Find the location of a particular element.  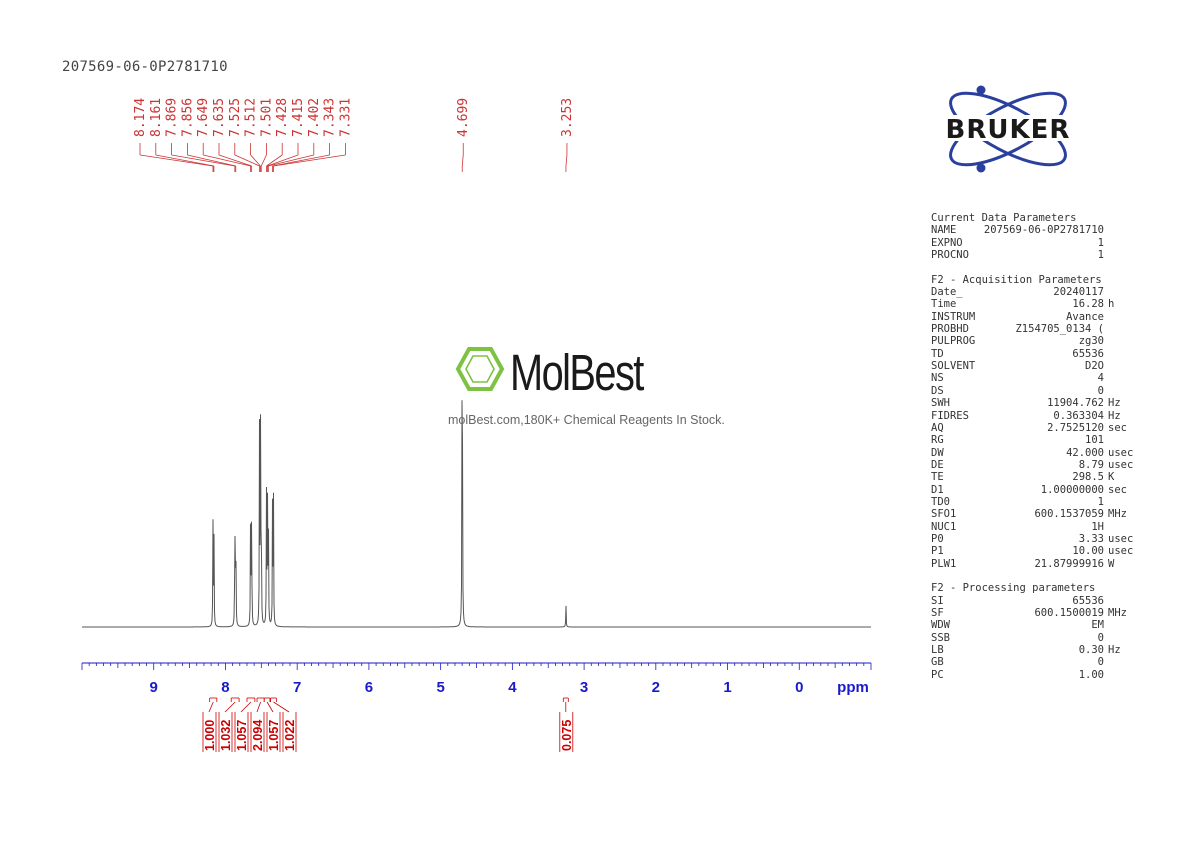

peak-label: 7.635 is located at coordinates (219, 117).